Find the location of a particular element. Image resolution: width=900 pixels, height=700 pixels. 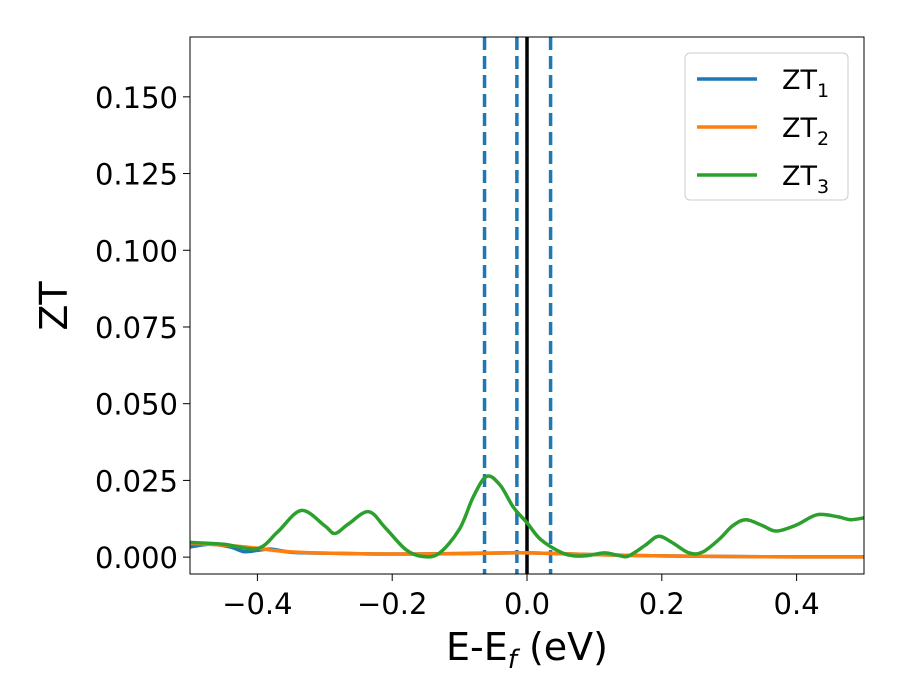

y-tick-label: 0.025 is located at coordinates (136, 481).